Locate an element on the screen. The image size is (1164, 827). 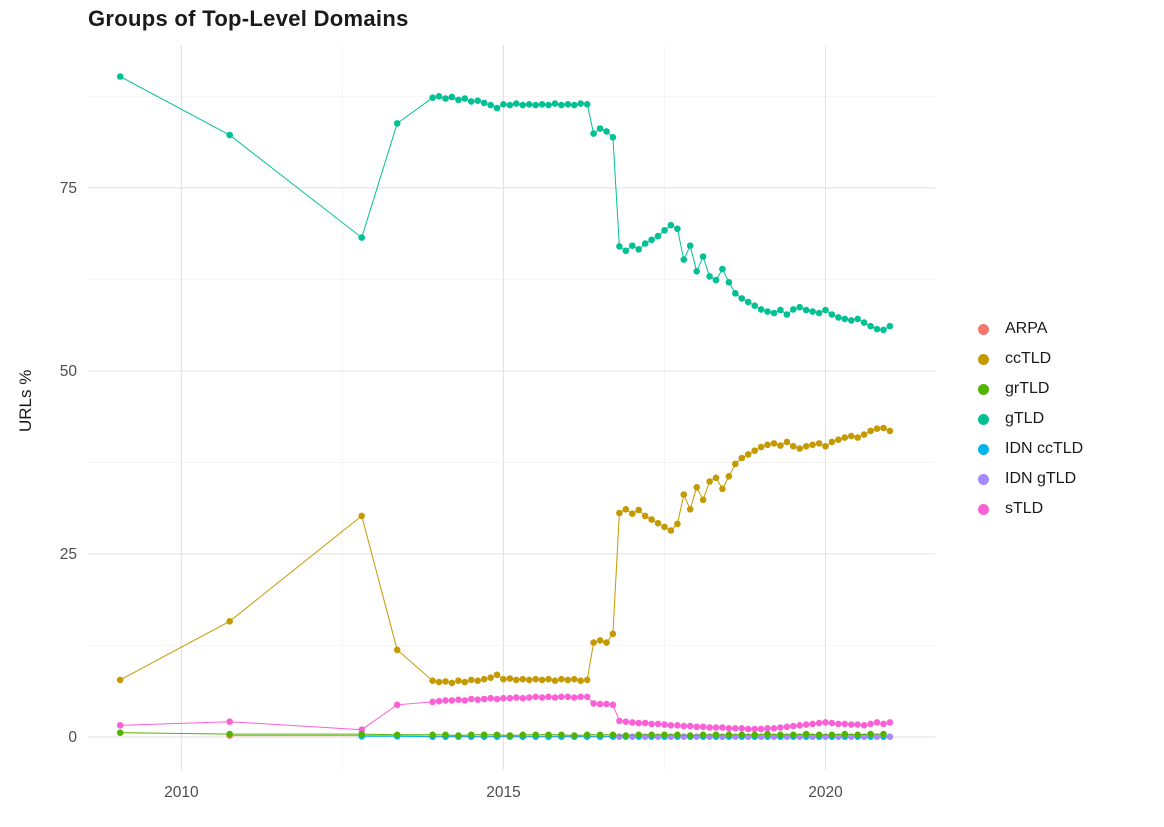
legend-label: ccTLD is located at coordinates (1028, 358).